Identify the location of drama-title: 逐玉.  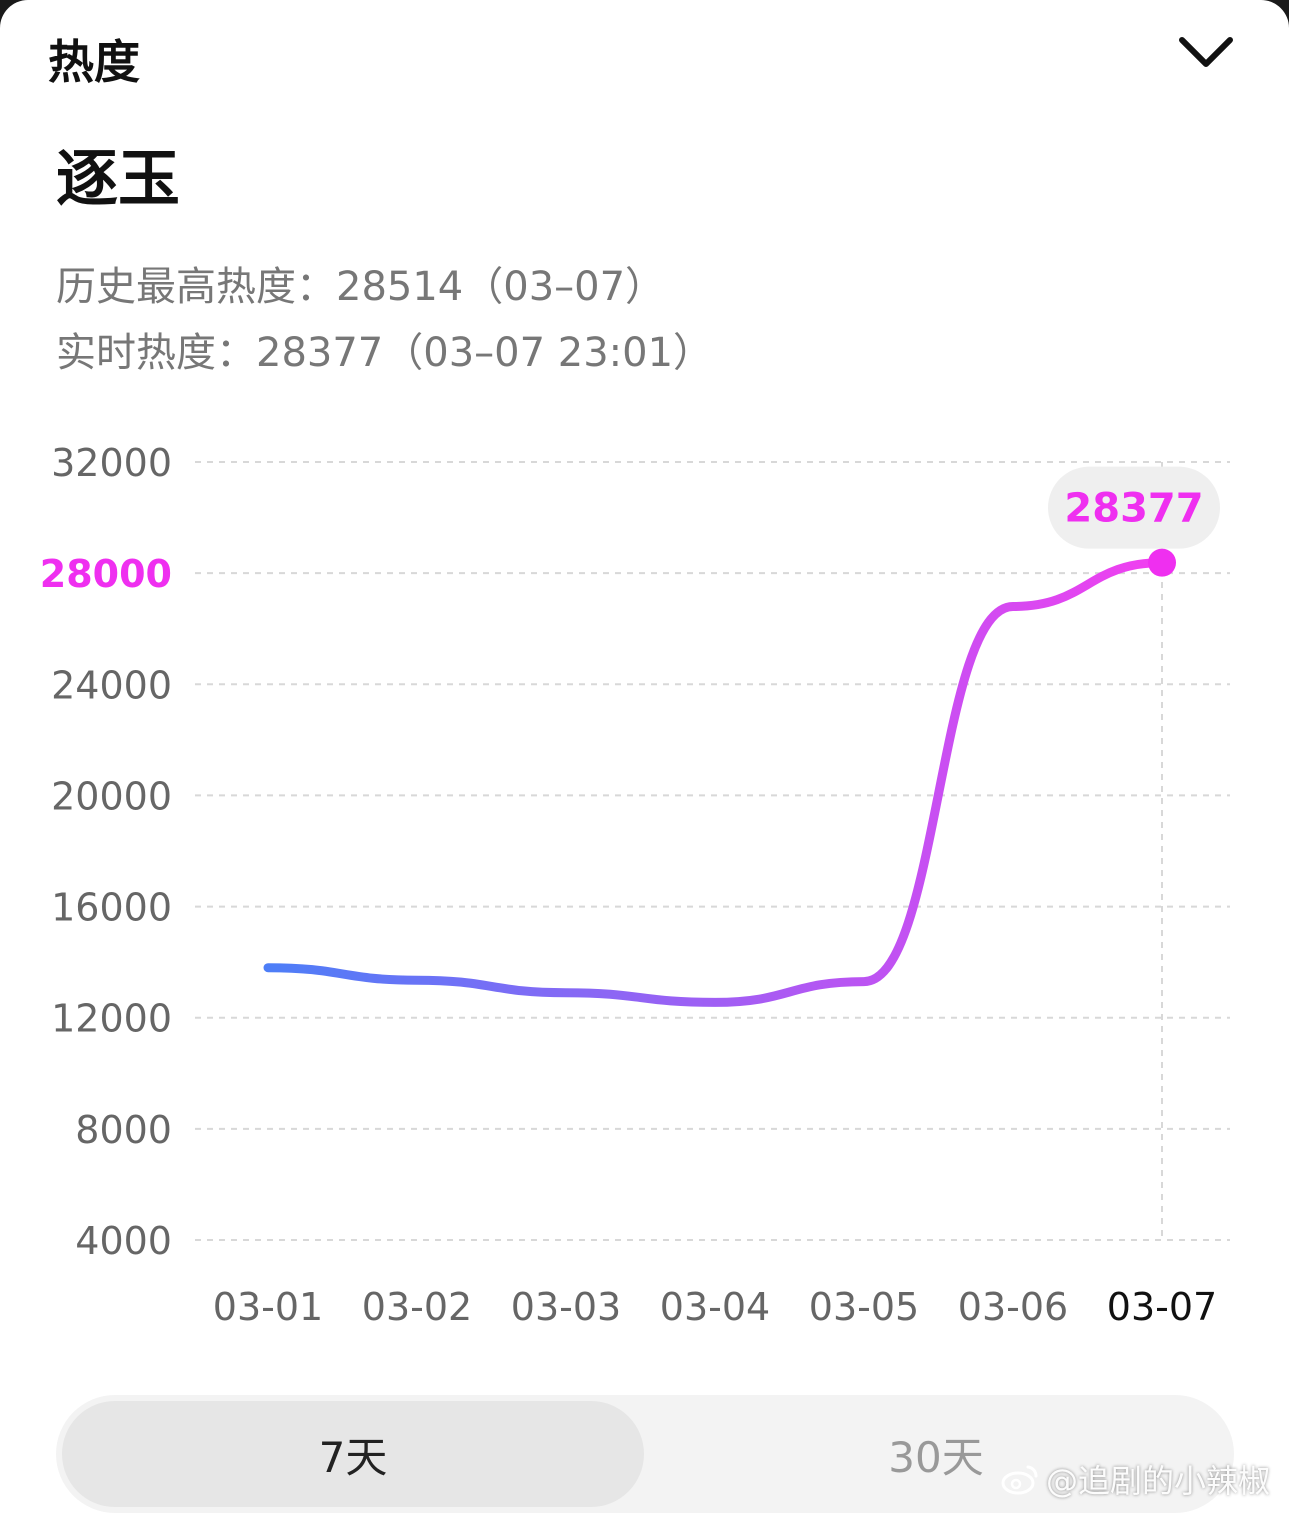
(118, 173).